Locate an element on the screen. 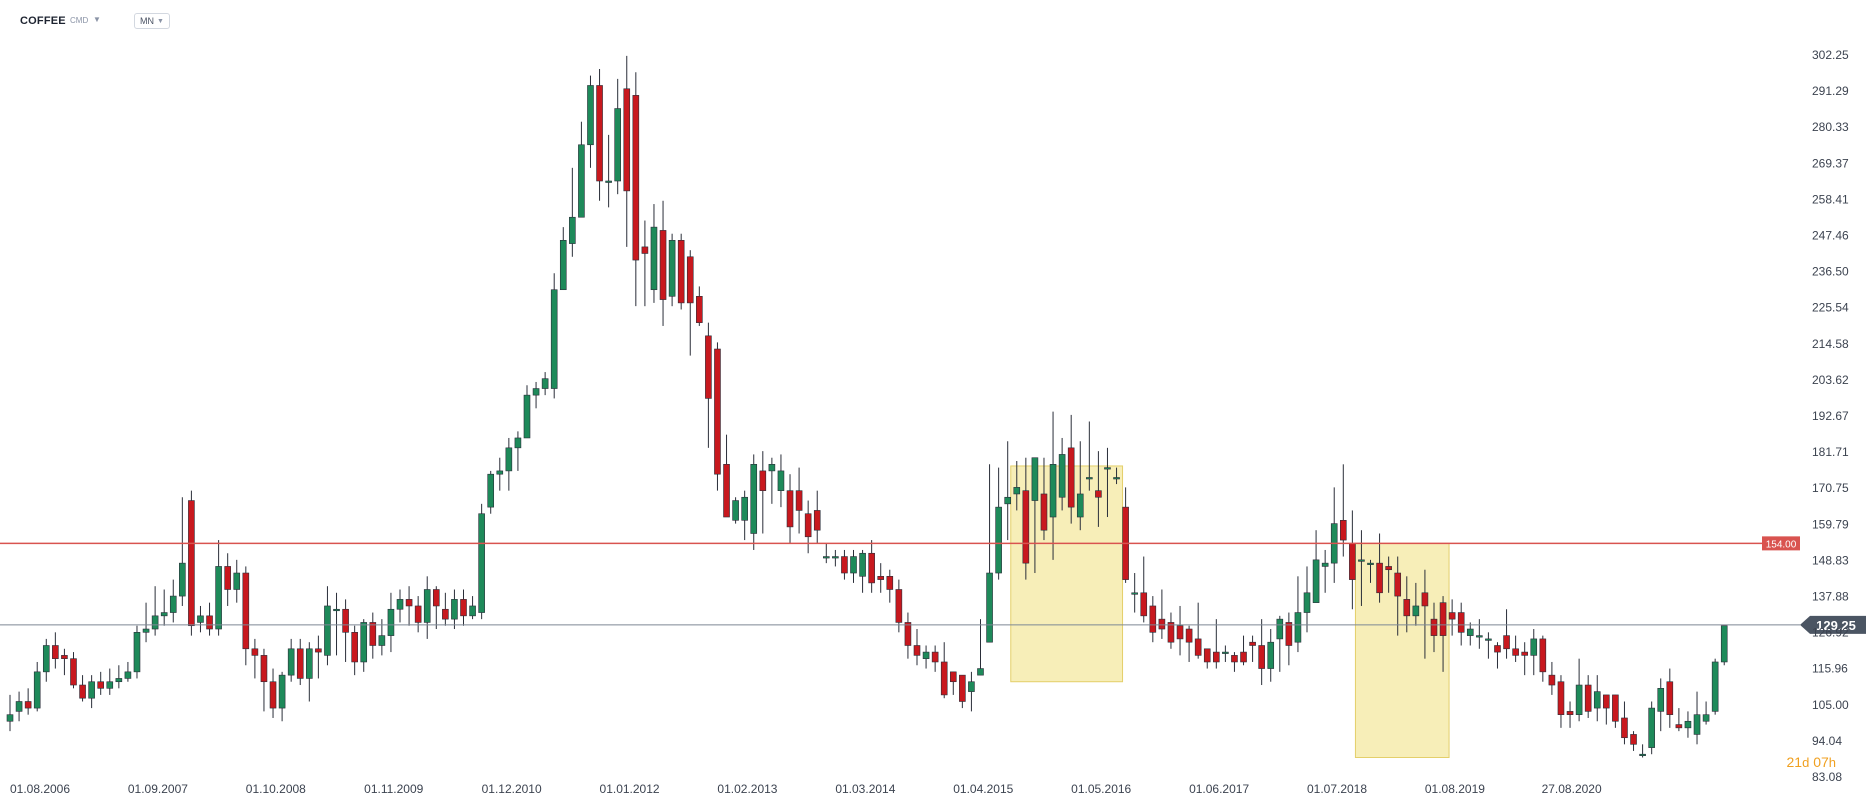  resistance-label-box is located at coordinates (1781, 543).